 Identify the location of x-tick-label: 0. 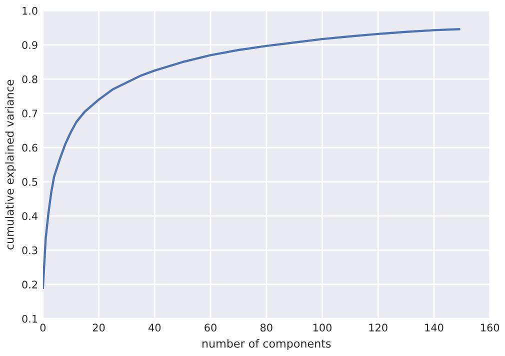
(43, 328).